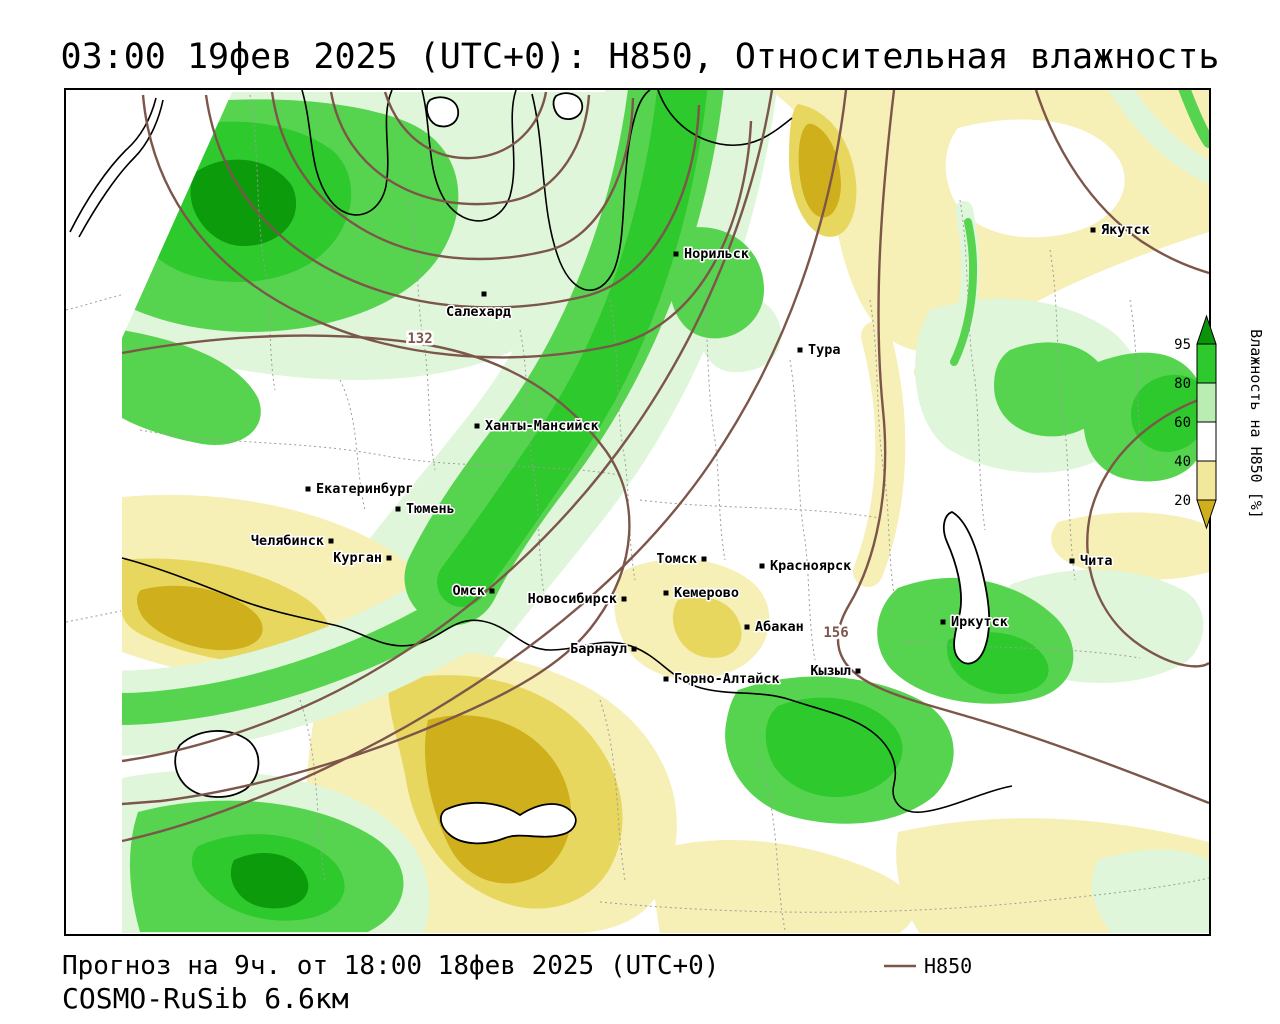 The image size is (1280, 1024). What do you see at coordinates (478, 312) in the screenshot?
I see `city-label: Салехард` at bounding box center [478, 312].